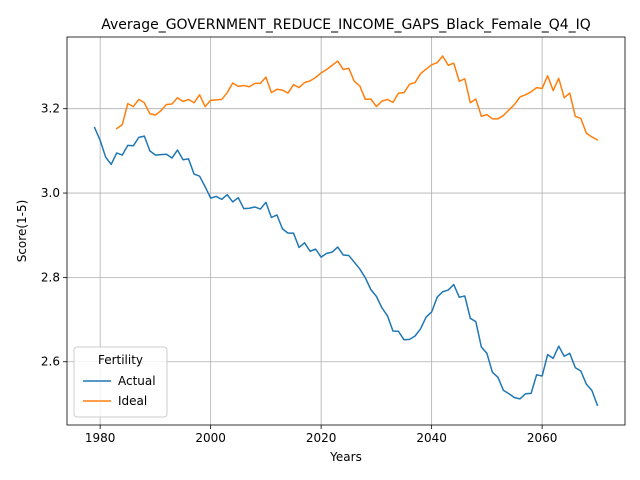  Describe the element at coordinates (357, 98) in the screenshot. I see `series-line-ideal` at that location.